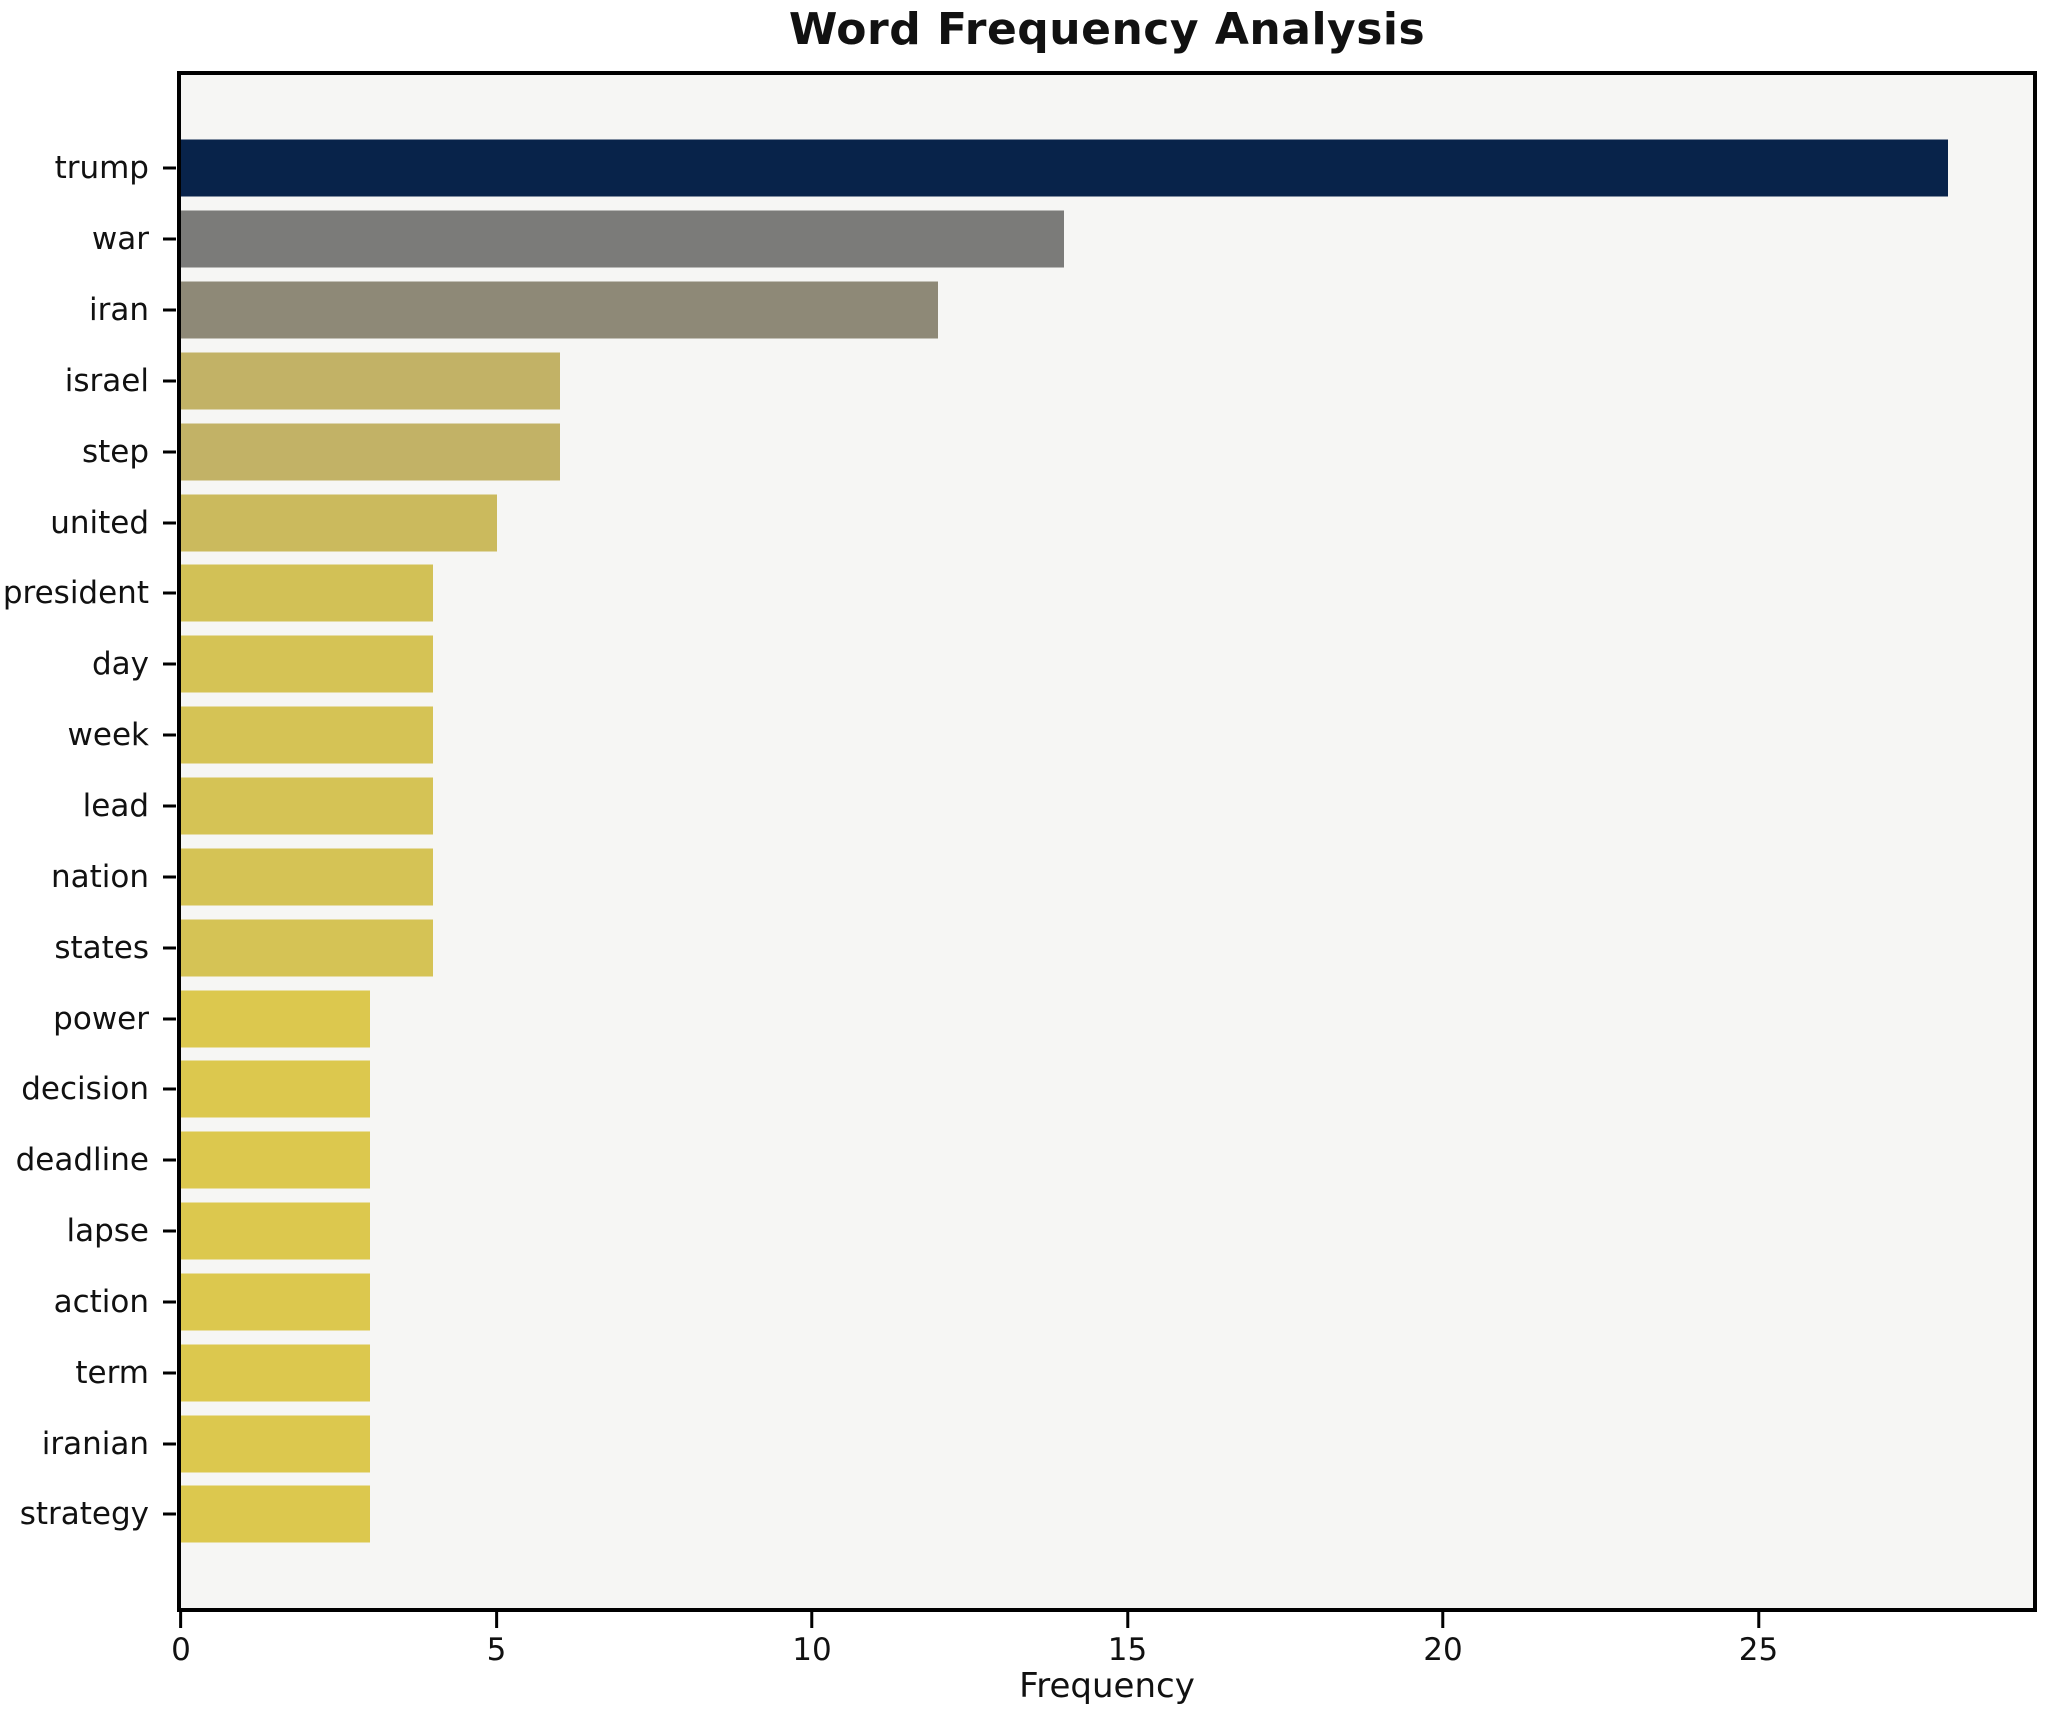 This screenshot has height=1722, width=2056. Describe the element at coordinates (1061, 310) in the screenshot. I see `bar-row: iran` at that location.